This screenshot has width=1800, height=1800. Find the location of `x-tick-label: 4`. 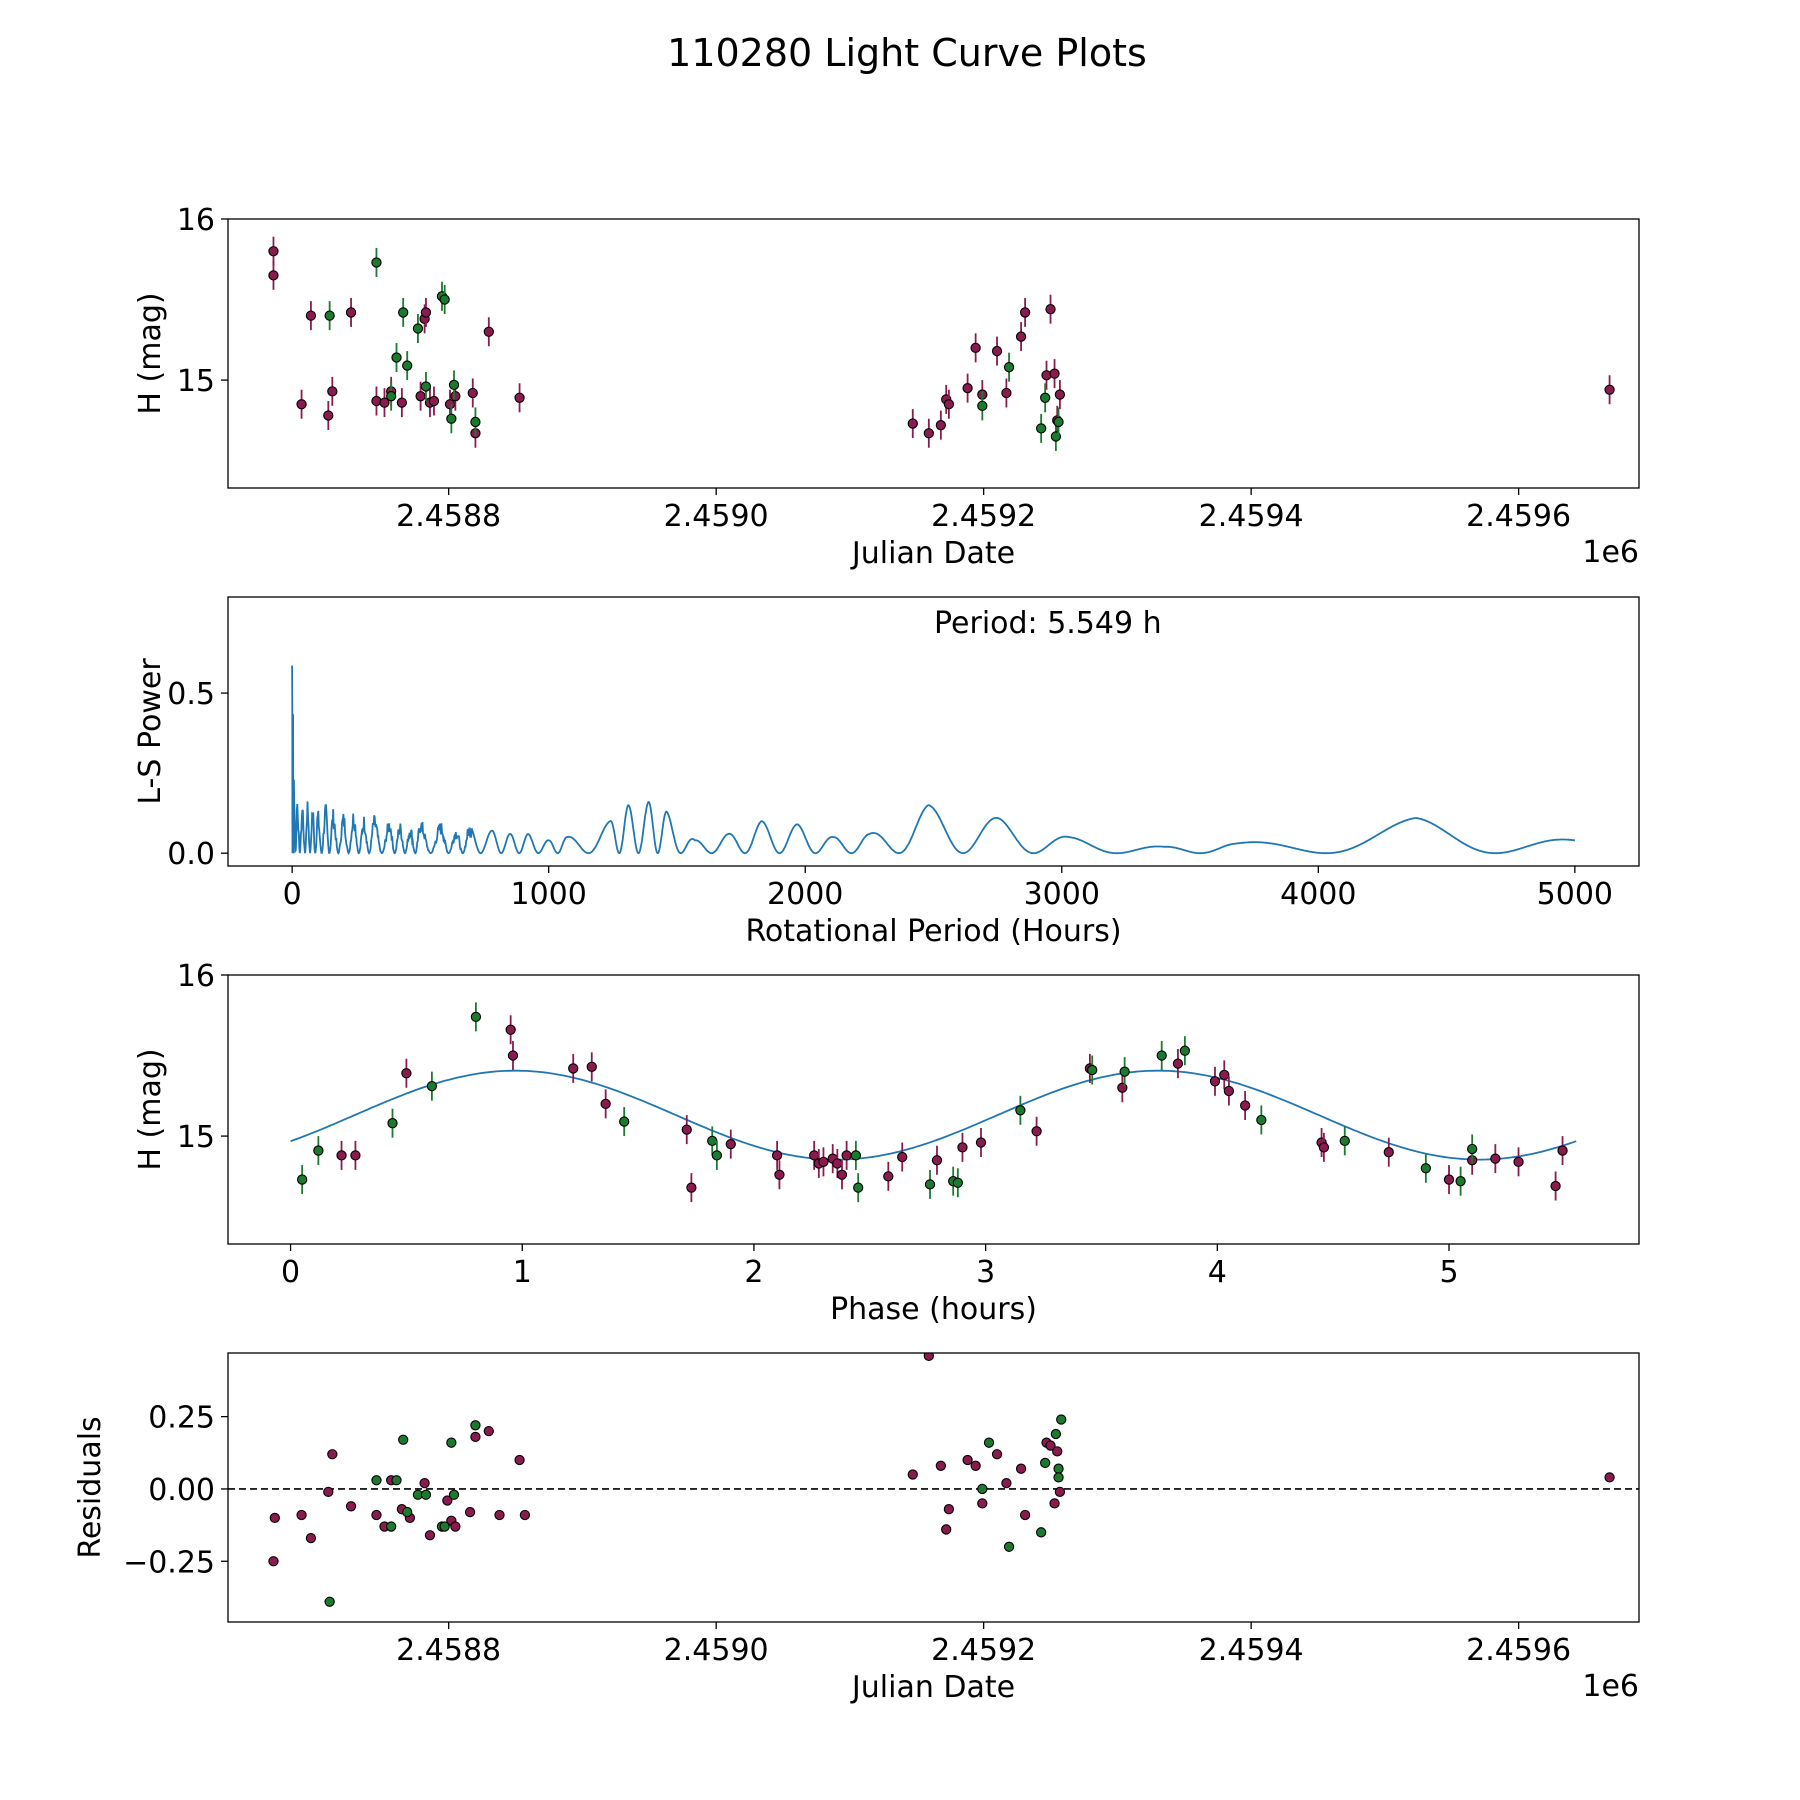

x-tick-label: 4 is located at coordinates (1217, 1272).